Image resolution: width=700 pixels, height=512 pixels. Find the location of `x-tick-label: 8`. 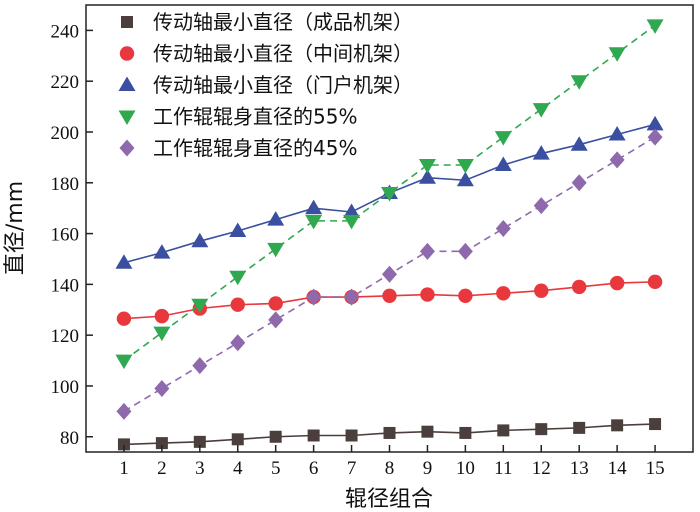

x-tick-label: 8 is located at coordinates (390, 468).